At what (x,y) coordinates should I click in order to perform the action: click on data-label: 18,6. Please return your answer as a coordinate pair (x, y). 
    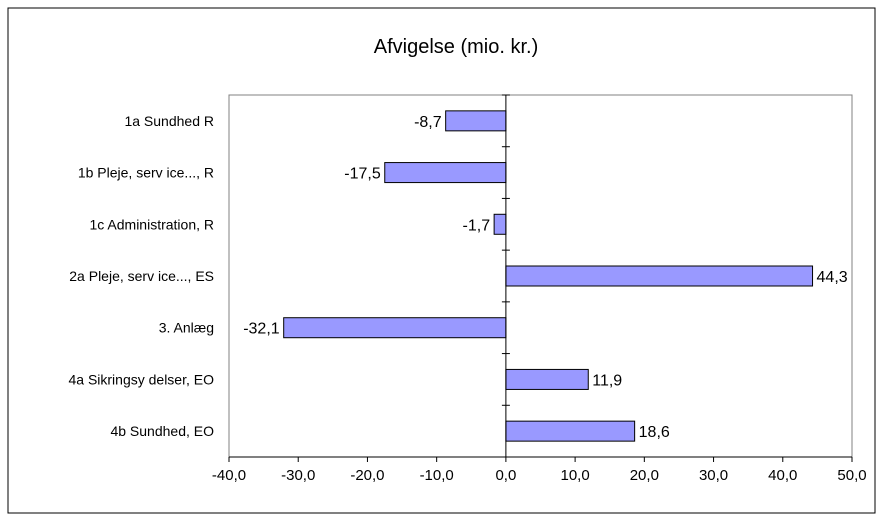
    Looking at the image, I should click on (654, 432).